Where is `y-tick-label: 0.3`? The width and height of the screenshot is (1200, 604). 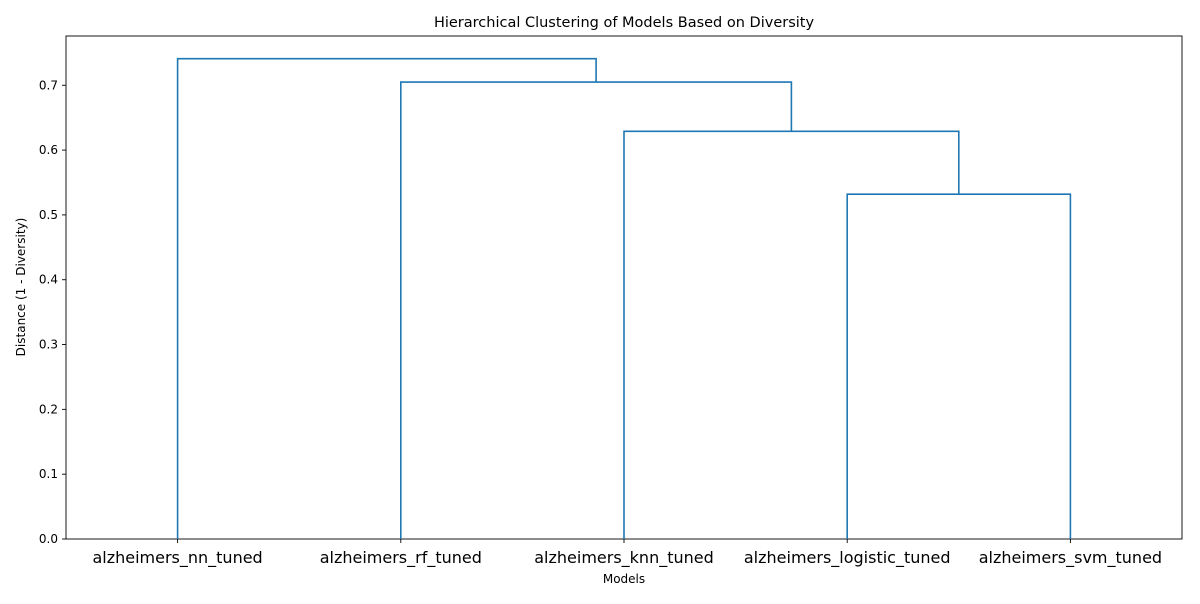 y-tick-label: 0.3 is located at coordinates (48, 345).